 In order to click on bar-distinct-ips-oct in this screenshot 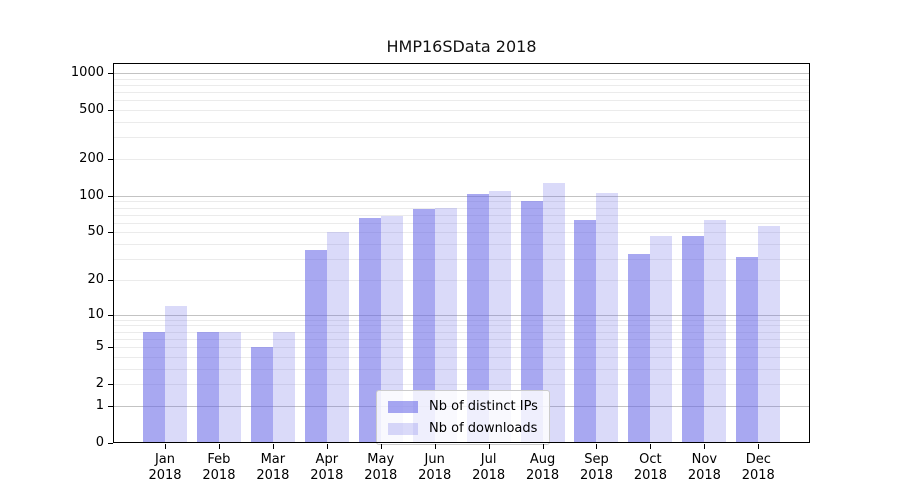, I will do `click(639, 348)`.